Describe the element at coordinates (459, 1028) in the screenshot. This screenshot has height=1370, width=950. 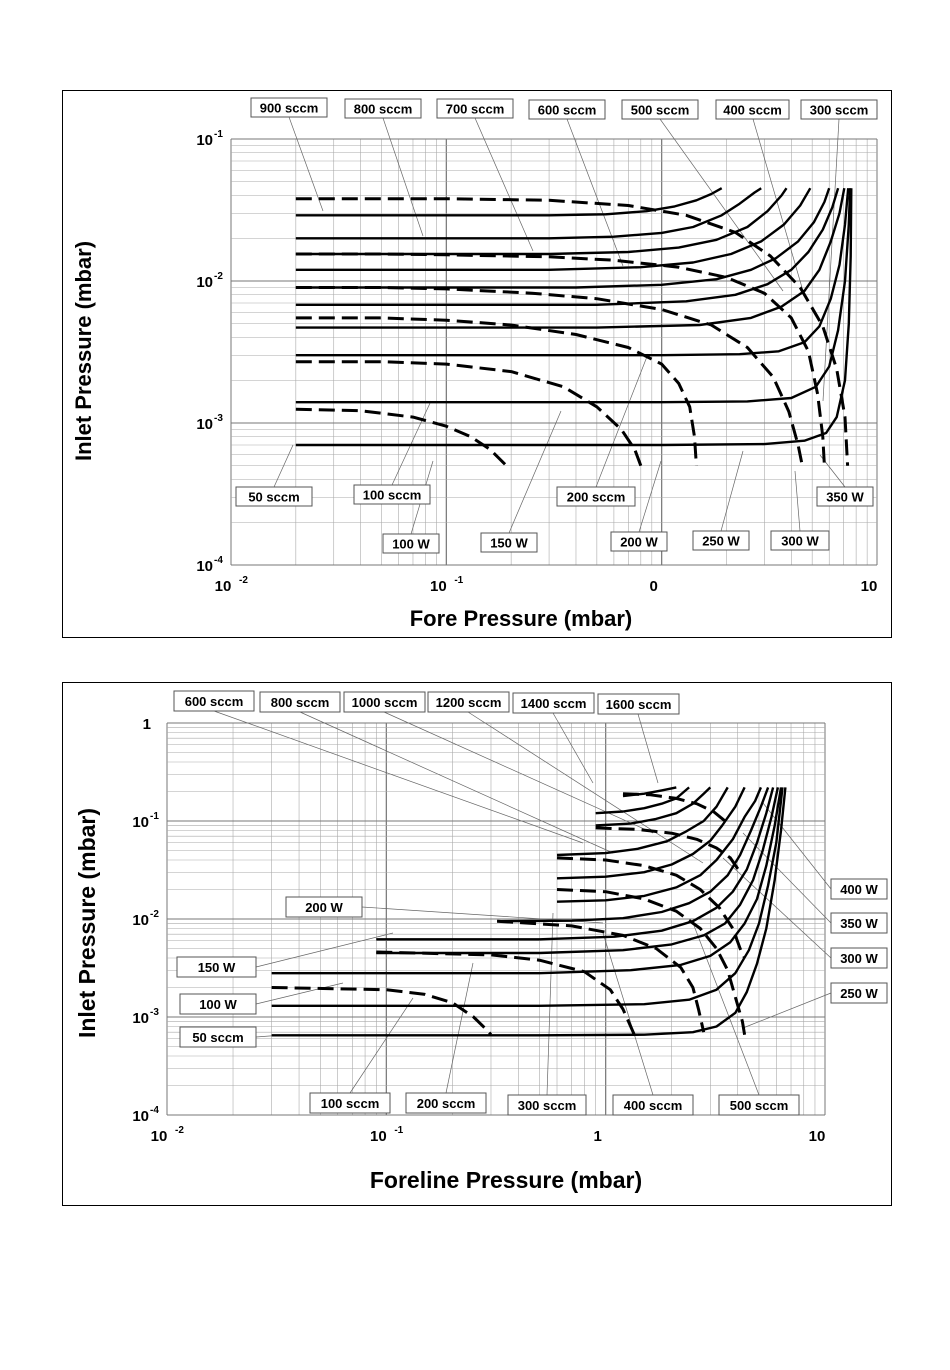
I see `leader-line-200-sccm` at that location.